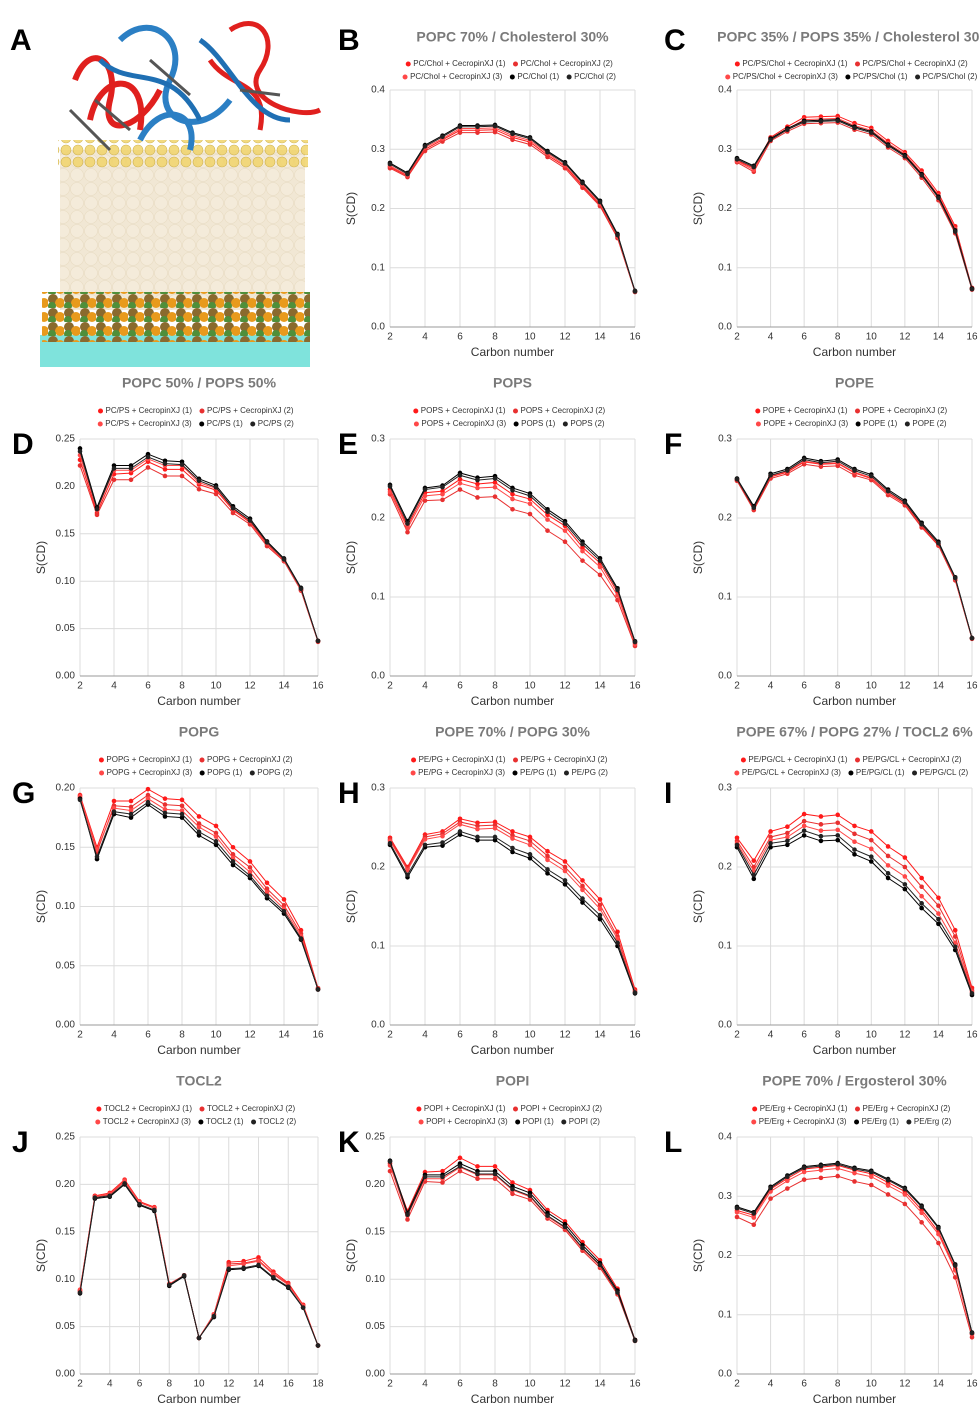 The image size is (979, 1409). Describe the element at coordinates (196, 772) in the screenshot. I see `legend-row: POPG + CecropinXJ (3) POPG (1) POPG (2)` at that location.